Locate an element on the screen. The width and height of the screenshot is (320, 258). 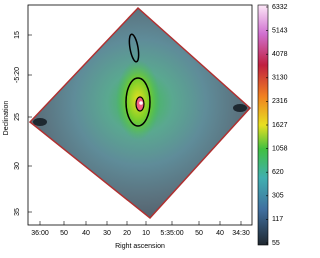
x-tick-label: 10 is located at coordinates (146, 233).